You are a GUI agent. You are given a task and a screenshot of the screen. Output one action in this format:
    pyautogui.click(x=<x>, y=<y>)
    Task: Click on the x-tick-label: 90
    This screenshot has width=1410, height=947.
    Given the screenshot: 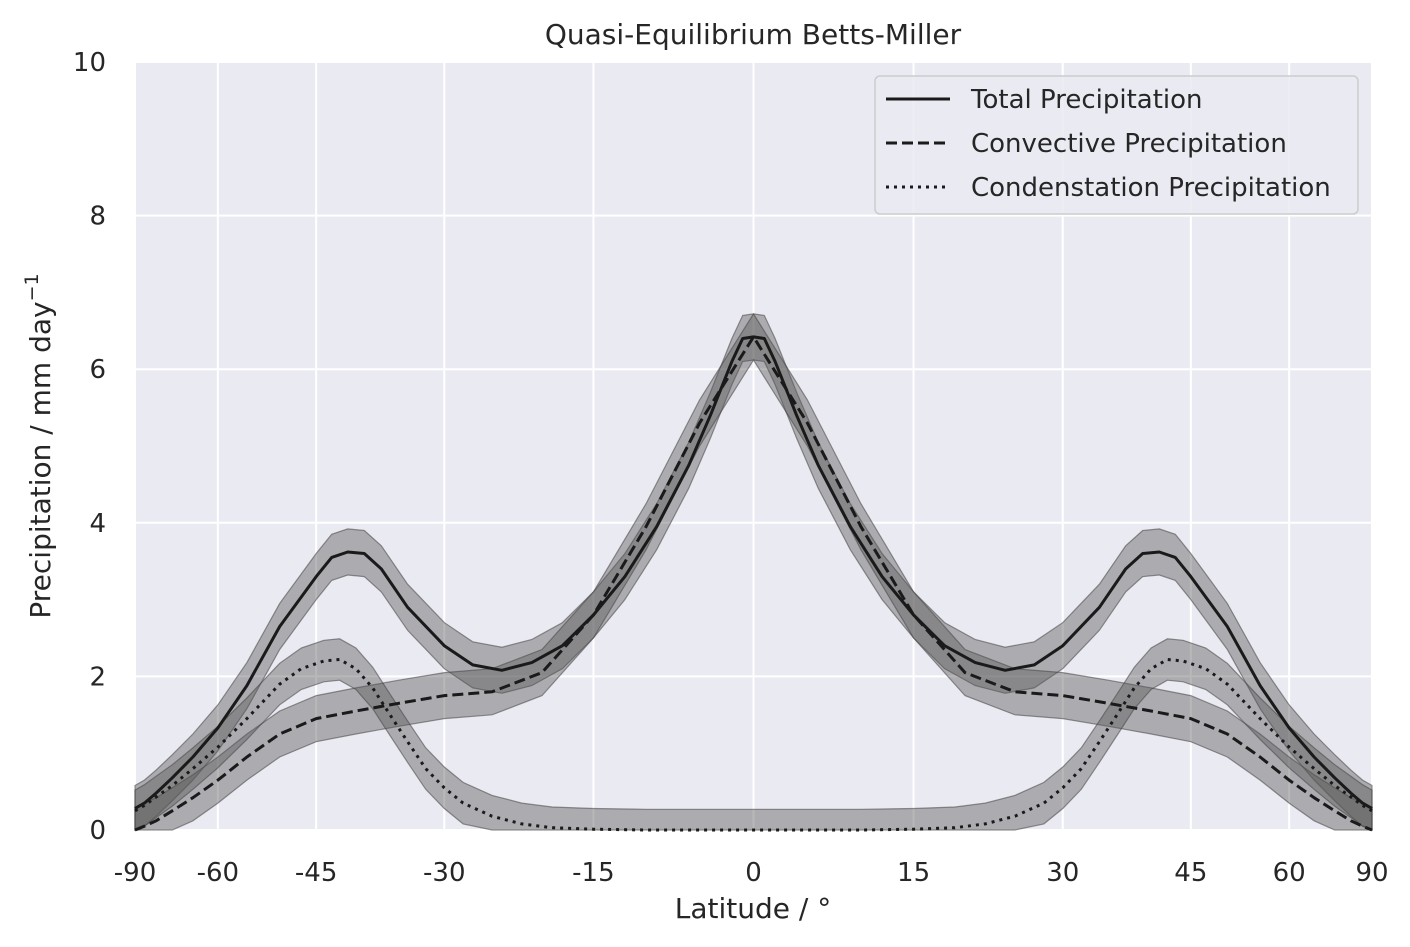 What is the action you would take?
    pyautogui.click(x=1371, y=873)
    